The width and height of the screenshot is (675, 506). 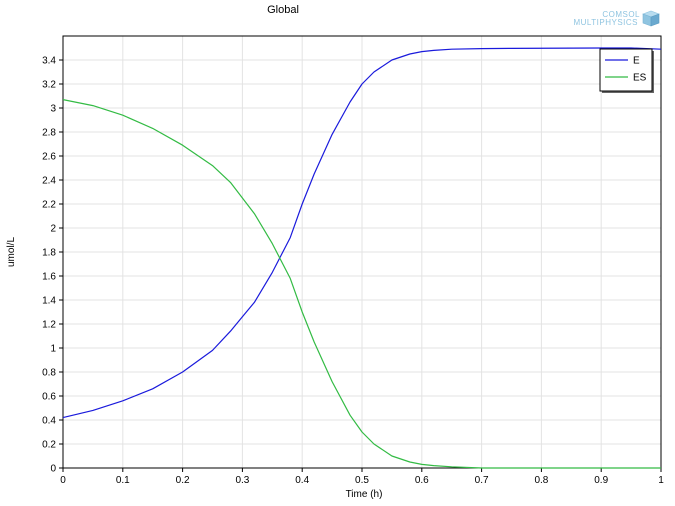 What do you see at coordinates (362, 480) in the screenshot?
I see `x-tick-label: 0.5` at bounding box center [362, 480].